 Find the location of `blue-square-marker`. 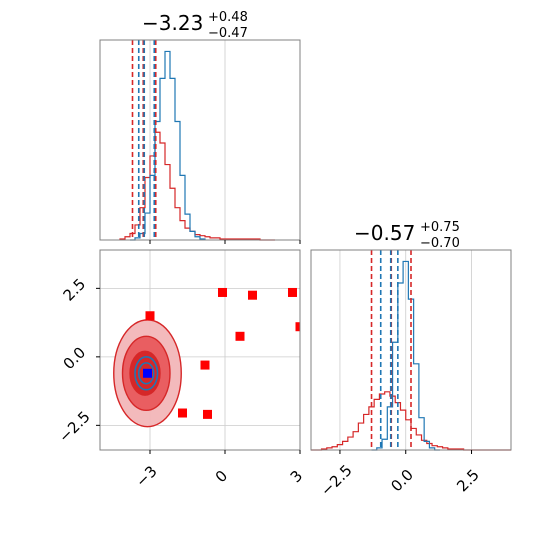

blue-square-marker is located at coordinates (147, 373).